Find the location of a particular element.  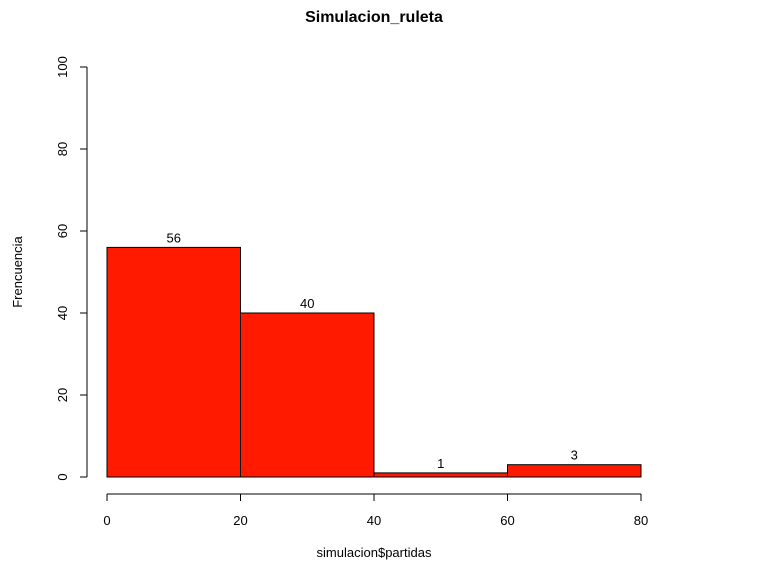

y-tick-label-2: 40 is located at coordinates (62, 313).